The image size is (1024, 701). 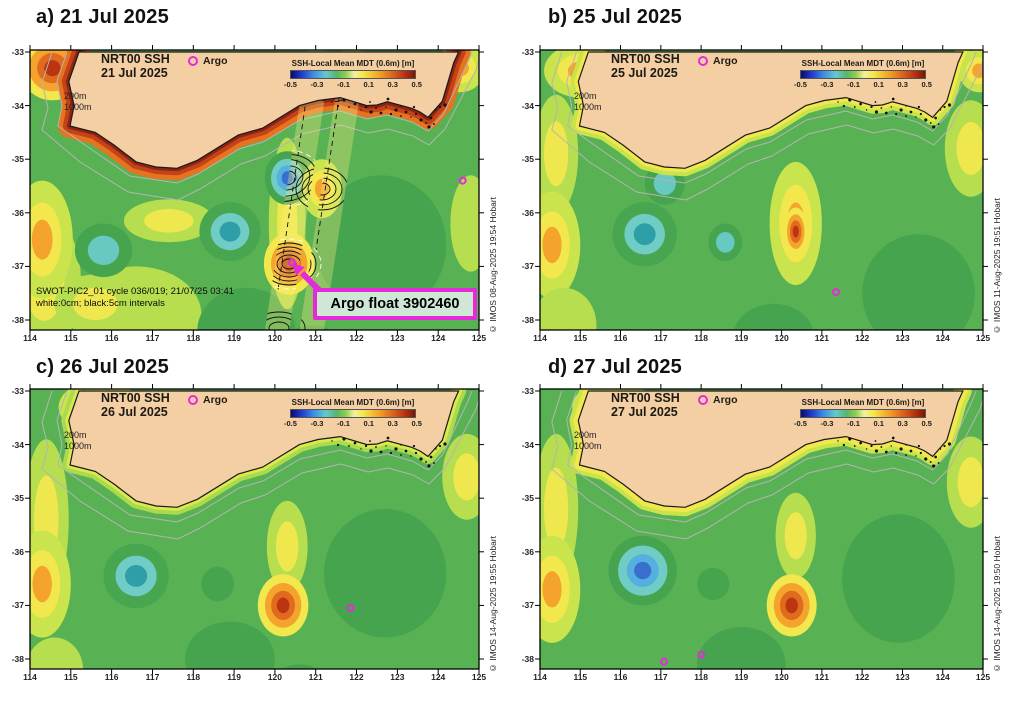 What do you see at coordinates (800, 423) in the screenshot?
I see `colorbar-tick-label: -0.5` at bounding box center [800, 423].